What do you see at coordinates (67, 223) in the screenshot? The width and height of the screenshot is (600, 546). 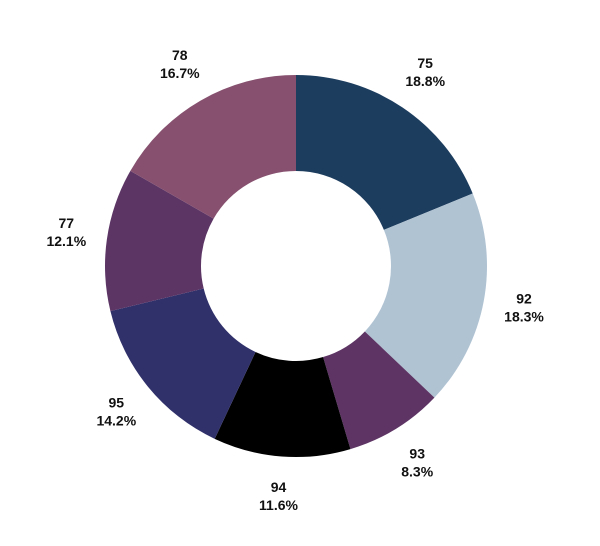 I see `slice-category-label: 77` at bounding box center [67, 223].